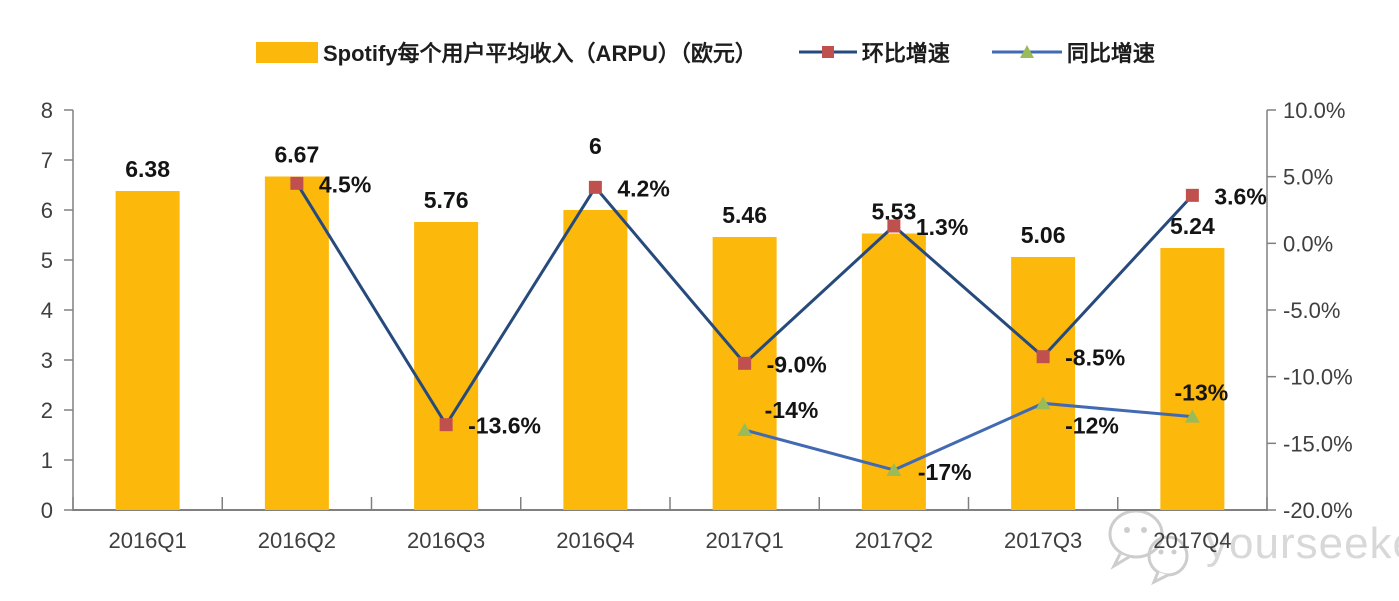  I want to click on qoq-point-label: -13.6%, so click(504, 426).